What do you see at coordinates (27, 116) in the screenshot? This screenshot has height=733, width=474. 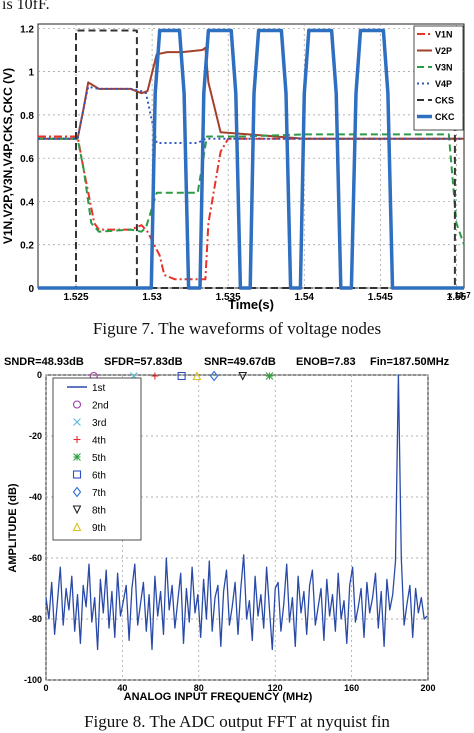 I see `fig7-ytick-label: 0.8` at bounding box center [27, 116].